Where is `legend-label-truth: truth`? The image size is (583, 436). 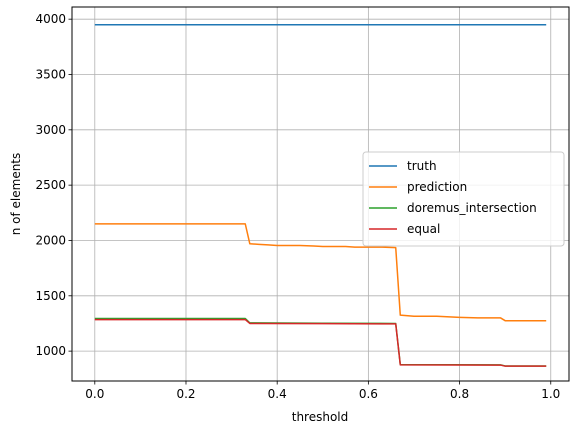
legend-label-truth: truth is located at coordinates (422, 166).